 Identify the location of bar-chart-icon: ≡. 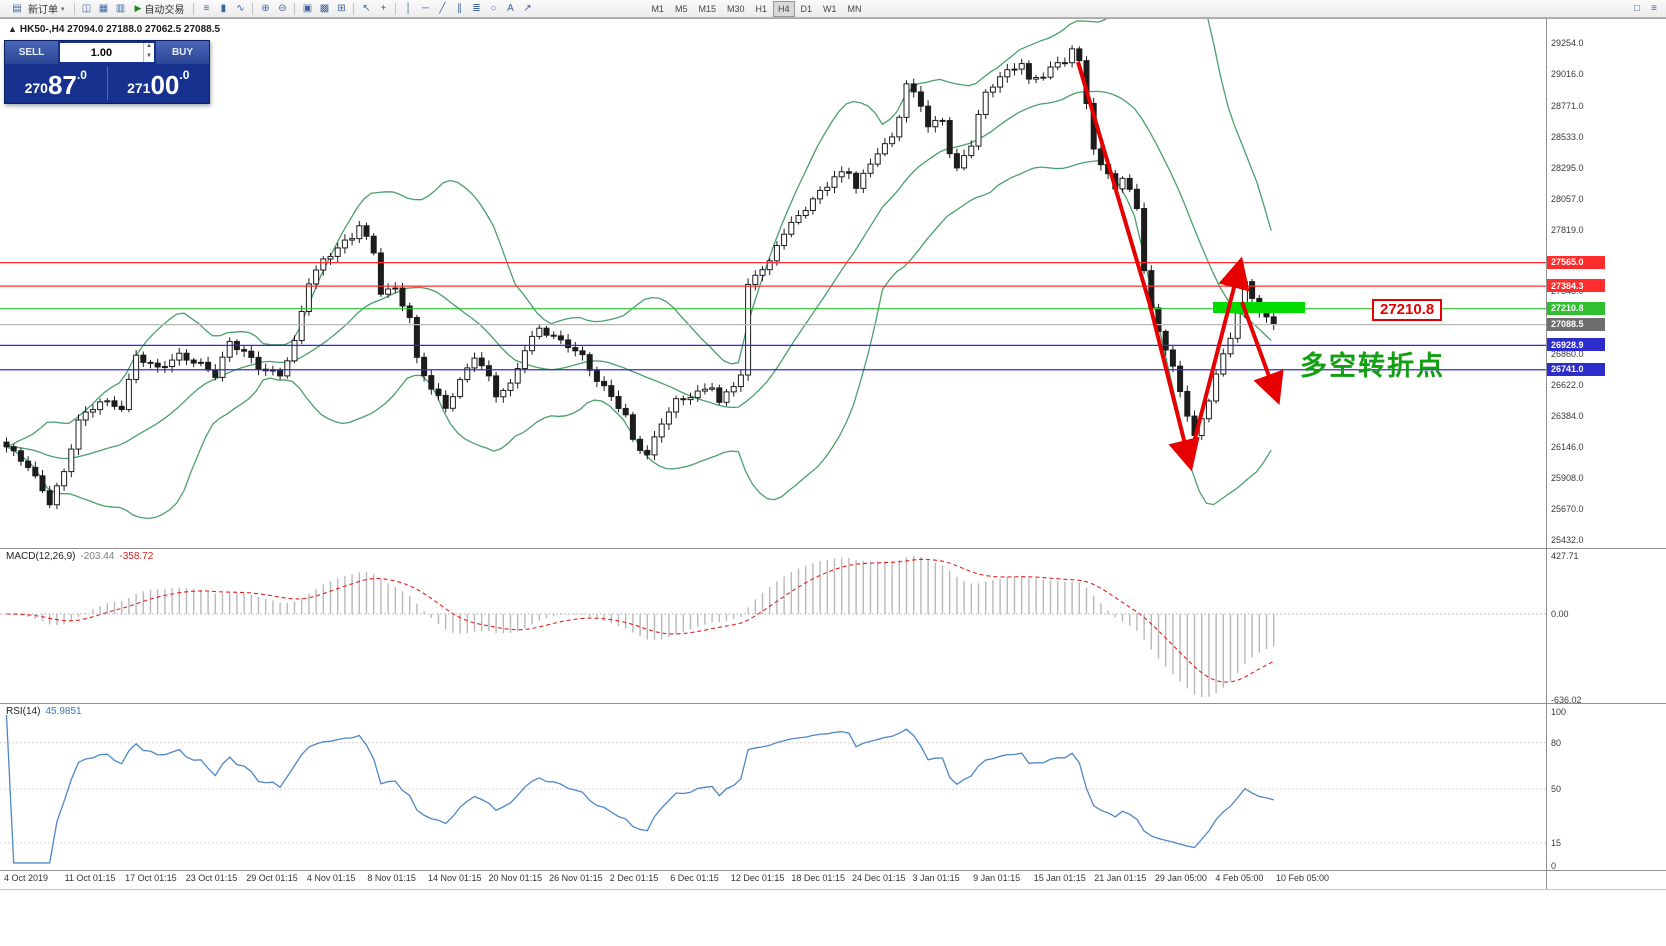
(206, 8).